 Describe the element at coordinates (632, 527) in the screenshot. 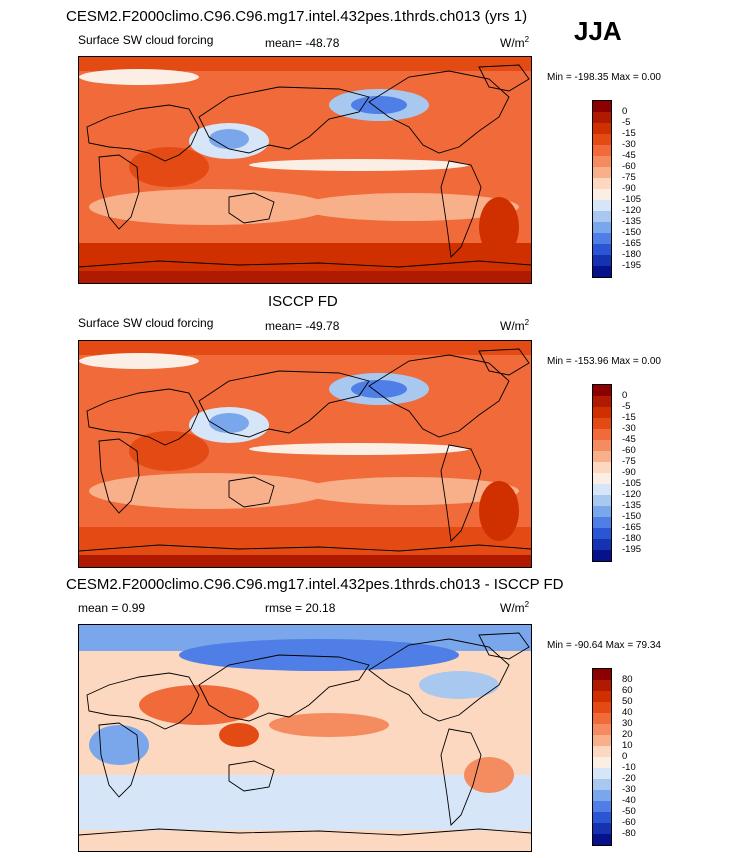

I see `colorbar-level-label: -165` at that location.